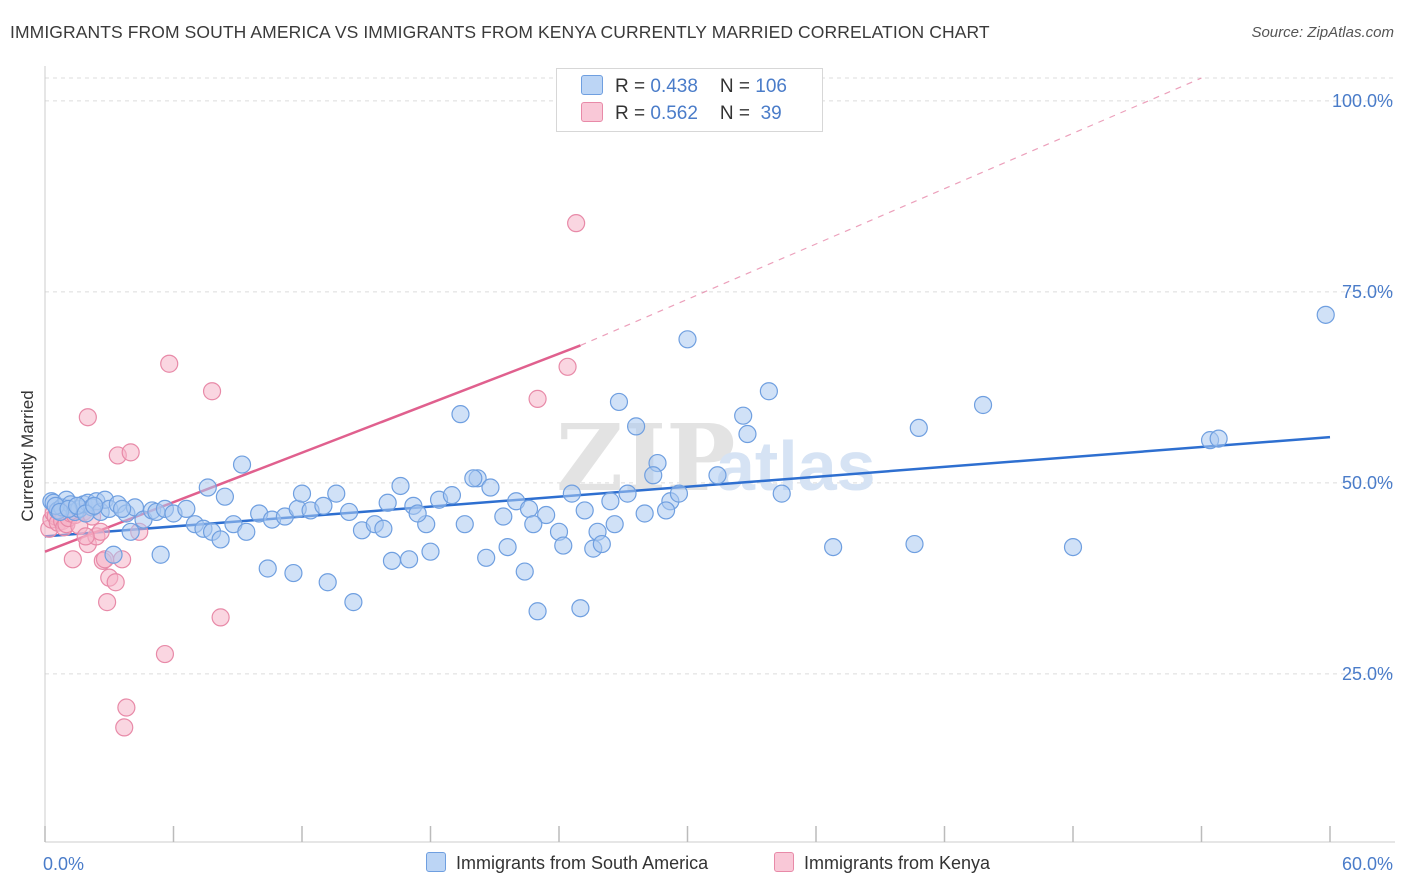 The width and height of the screenshot is (1406, 892). I want to click on y-tick-label: 50.0%, so click(1367, 483).